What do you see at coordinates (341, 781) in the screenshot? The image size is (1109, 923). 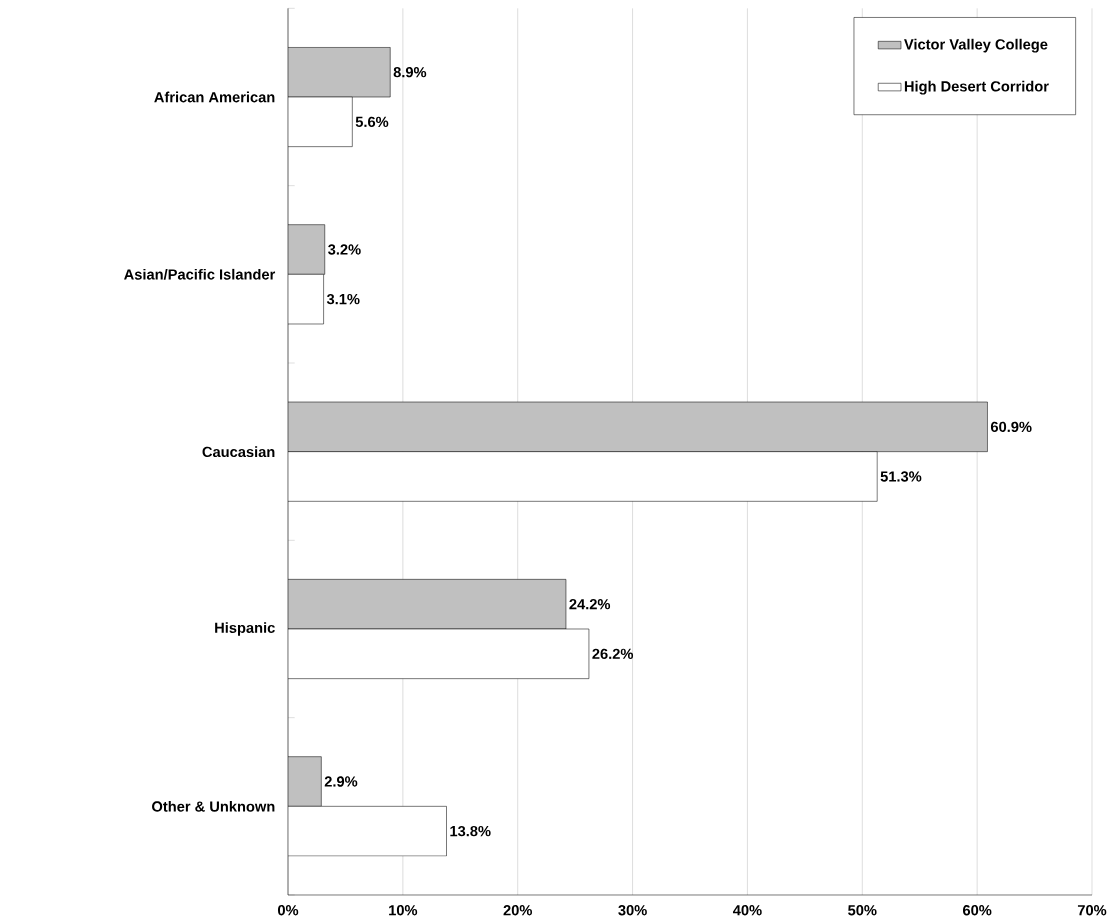 I see `data-label: 2.9%` at bounding box center [341, 781].